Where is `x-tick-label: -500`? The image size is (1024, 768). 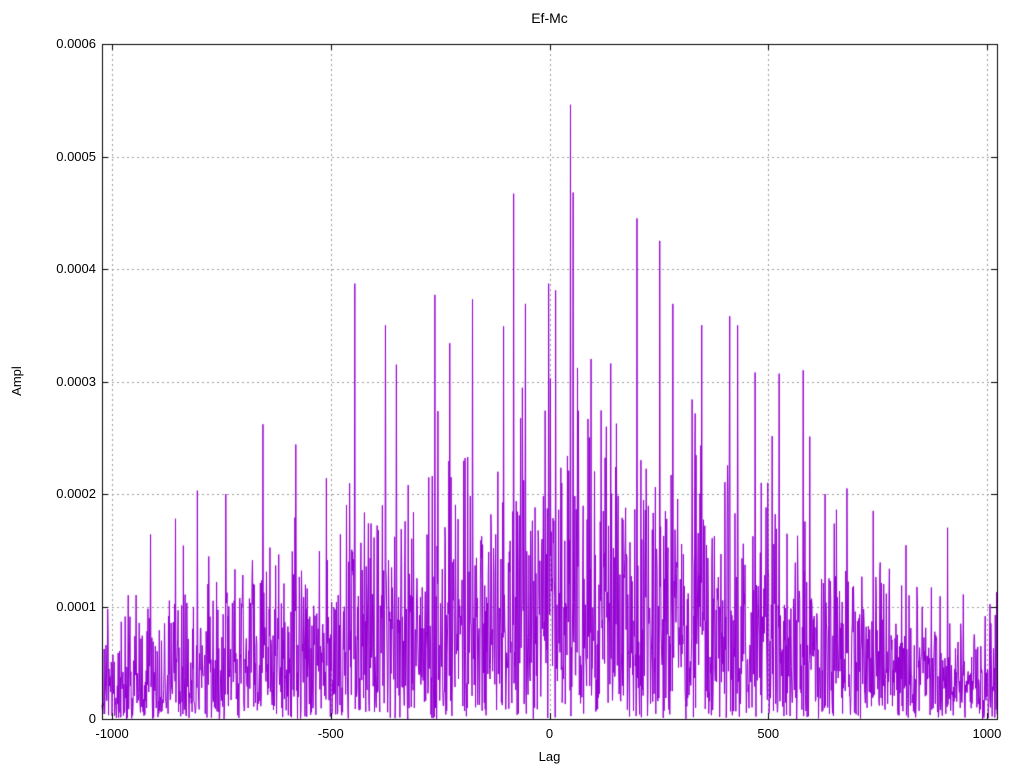
x-tick-label: -500 is located at coordinates (330, 733).